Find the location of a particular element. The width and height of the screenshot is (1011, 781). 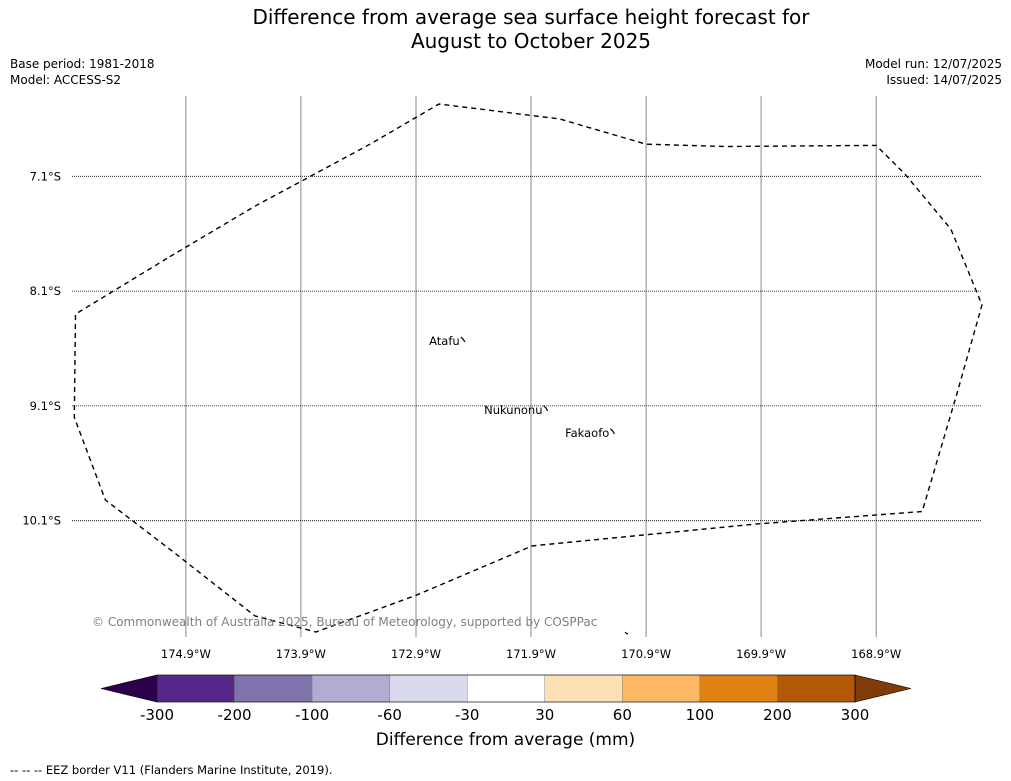

meta-right: Model run: 12/07/2025 Issued: 14/07/2025 is located at coordinates (933, 72).